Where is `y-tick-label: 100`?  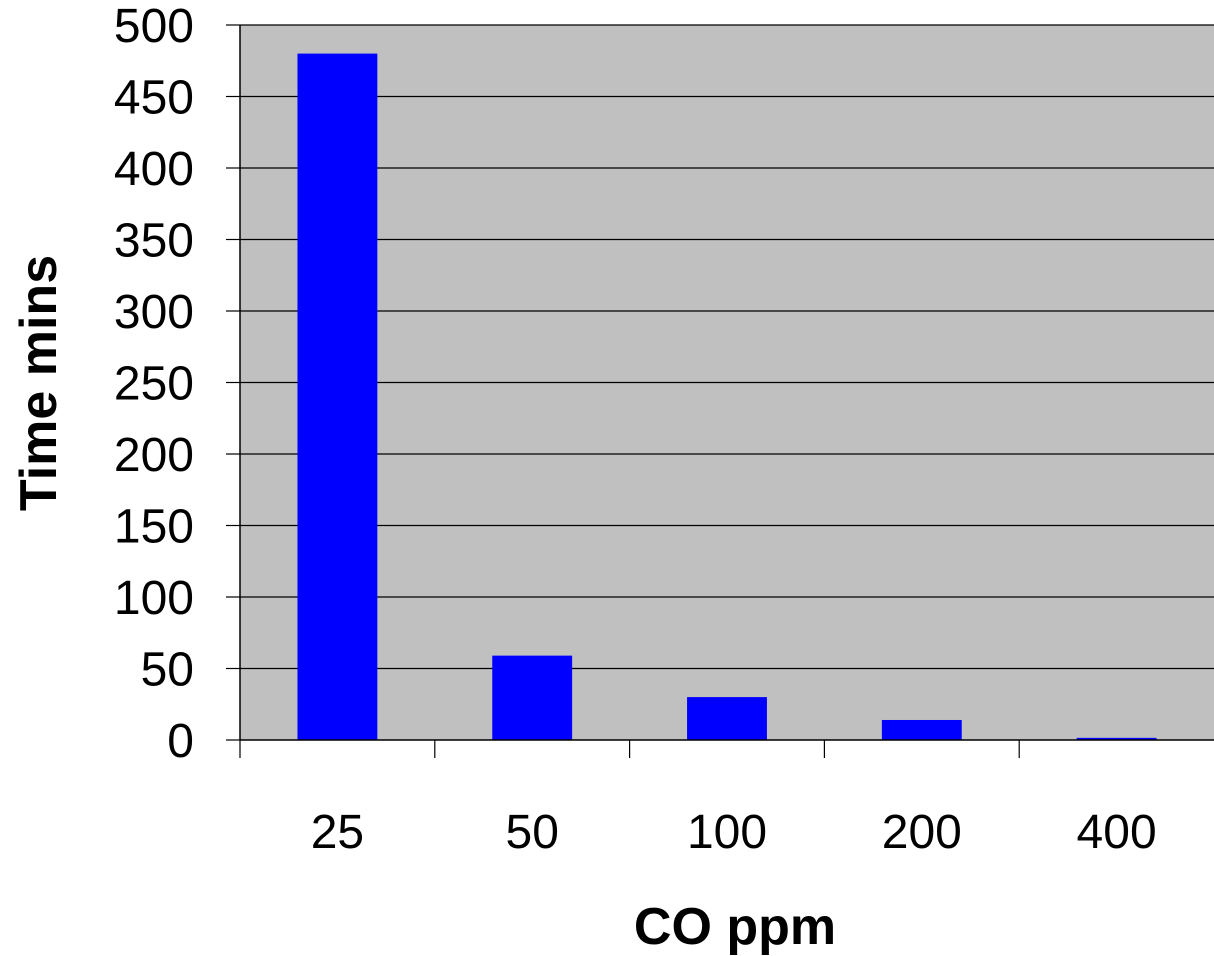
y-tick-label: 100 is located at coordinates (154, 598).